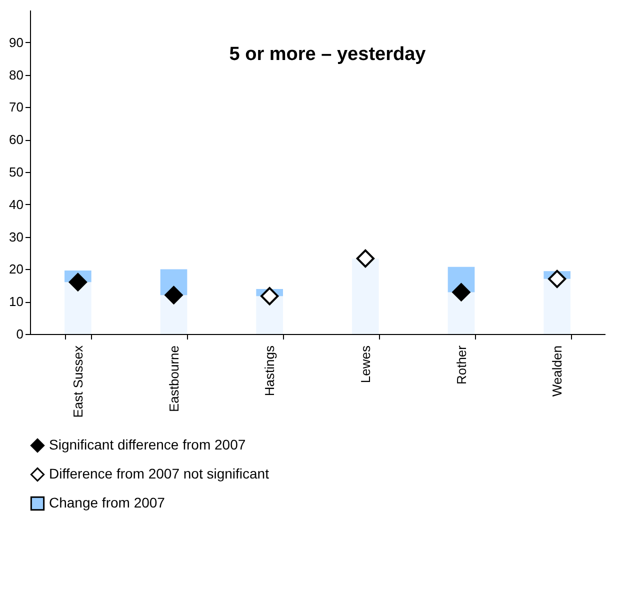  Describe the element at coordinates (16, 74) in the screenshot. I see `y-tick-label: 80` at that location.